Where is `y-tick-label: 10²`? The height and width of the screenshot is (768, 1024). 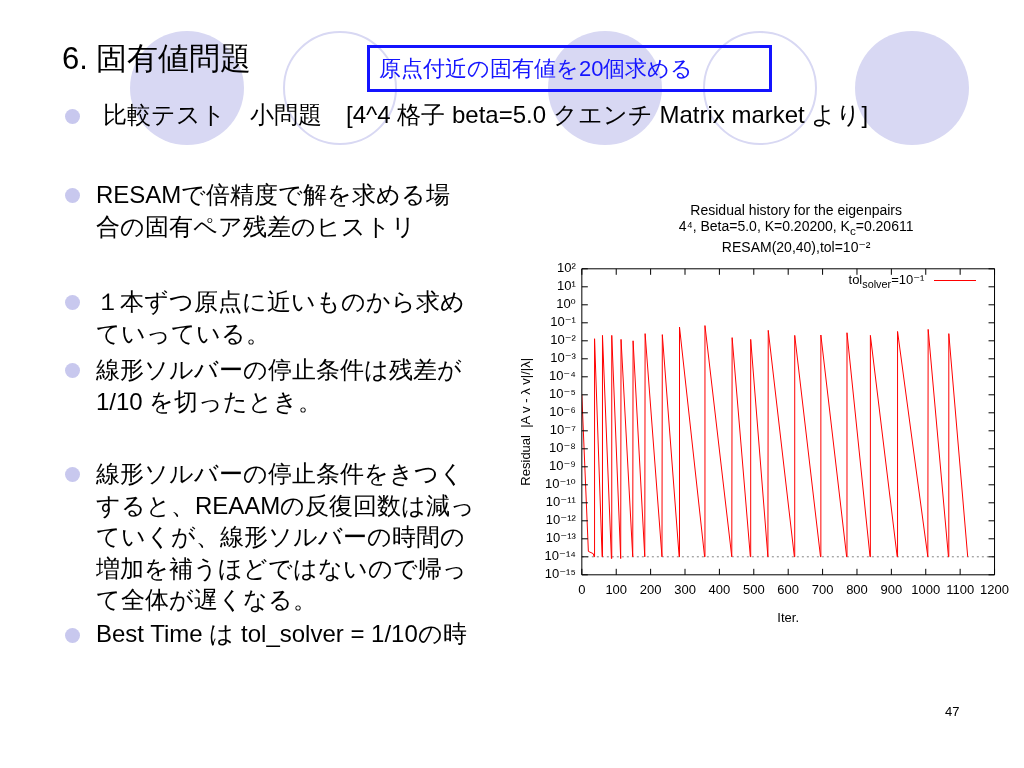 y-tick-label: 10² is located at coordinates (567, 268).